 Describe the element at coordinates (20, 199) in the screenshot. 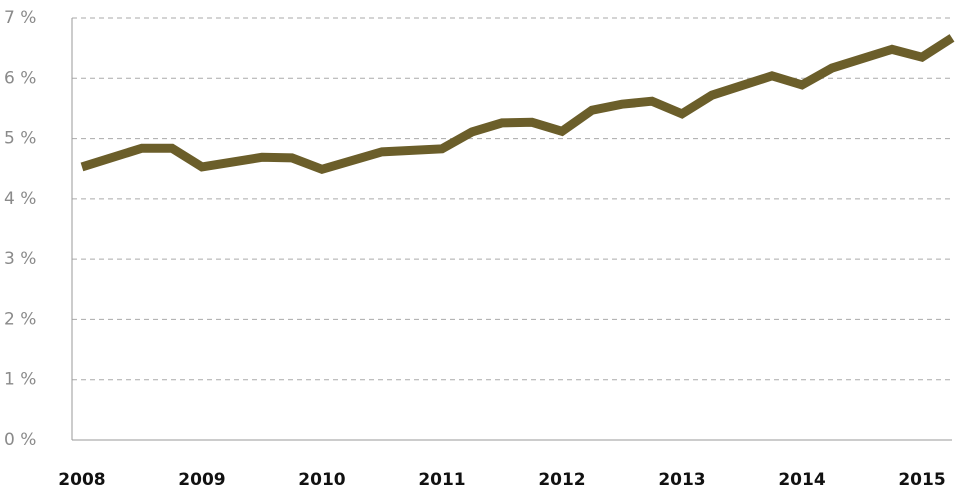

I see `y-tick-label: 4 %` at that location.